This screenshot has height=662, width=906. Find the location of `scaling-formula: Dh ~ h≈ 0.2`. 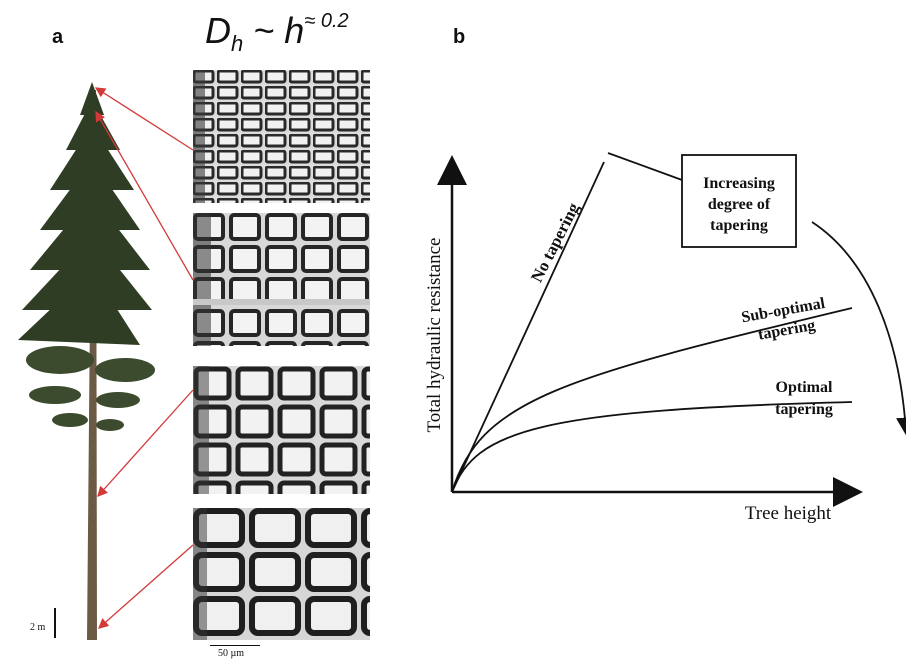

scaling-formula: Dh ~ h≈ 0.2 is located at coordinates (277, 33).